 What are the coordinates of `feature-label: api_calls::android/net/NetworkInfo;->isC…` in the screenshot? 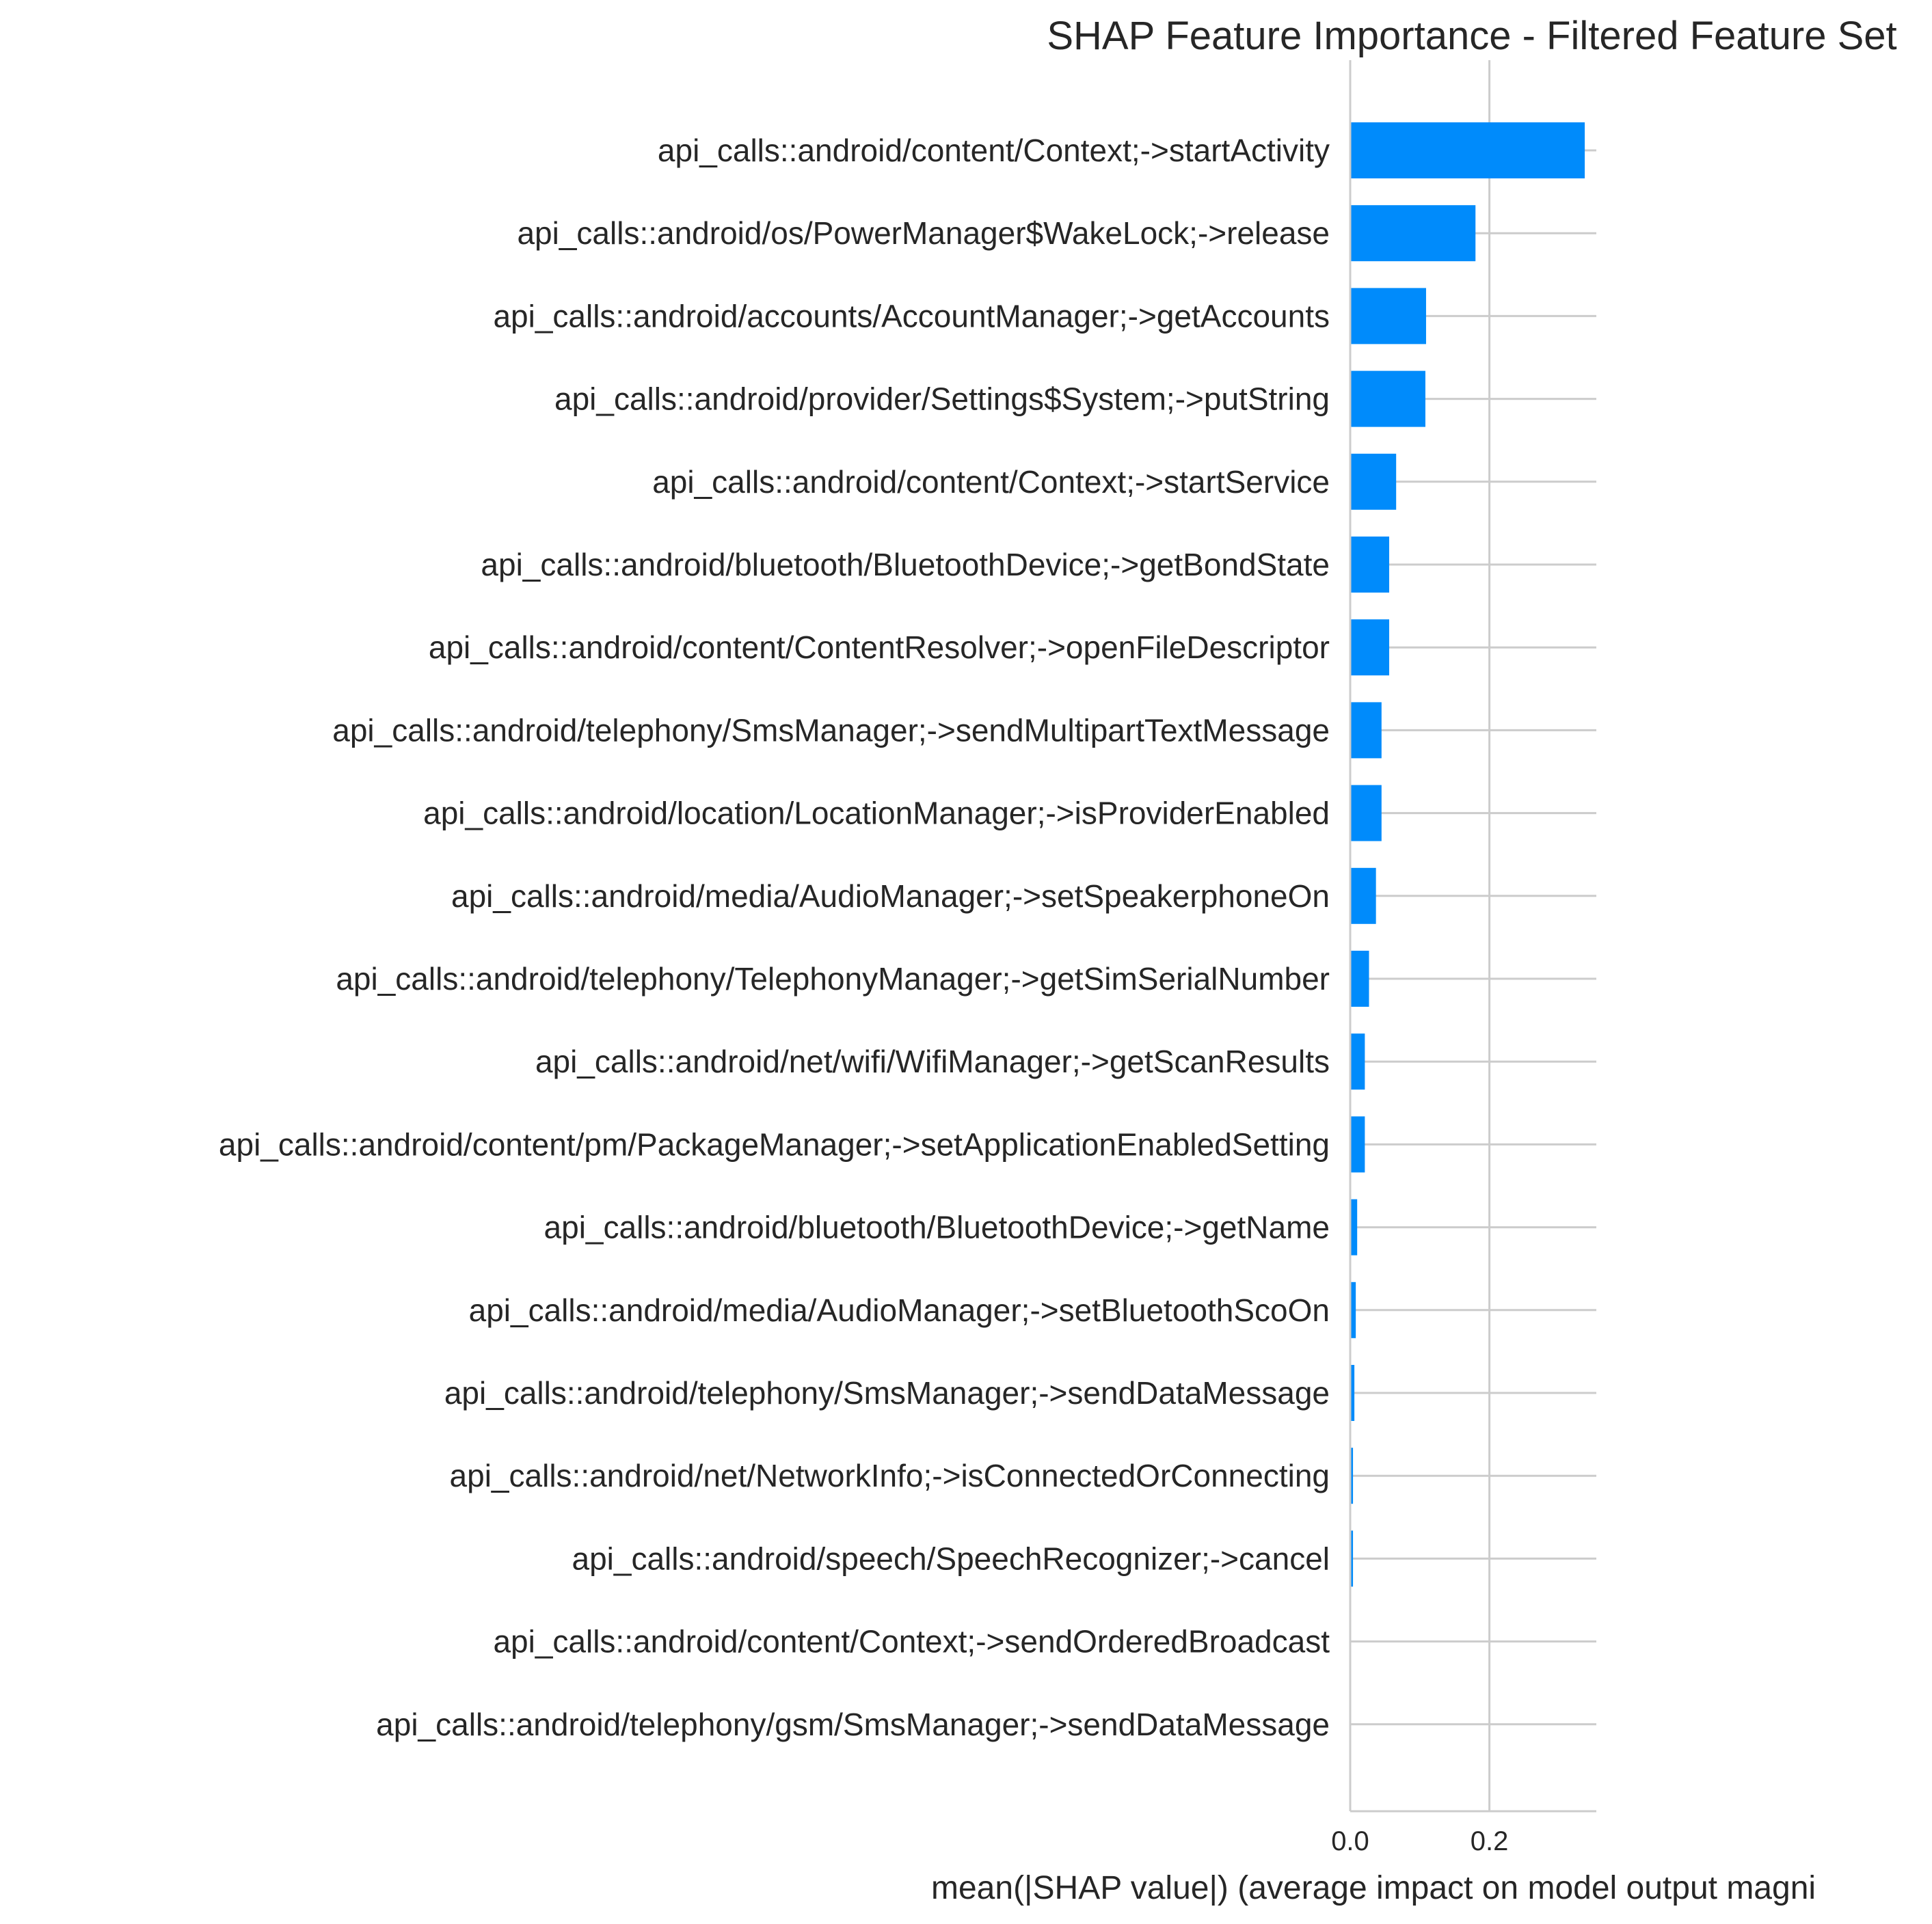 It's located at (890, 1475).